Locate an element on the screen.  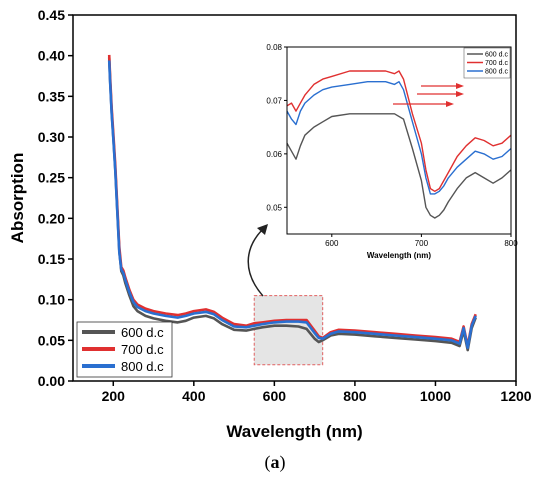
y-tick-label-7: 0.35 is located at coordinates (51, 96).